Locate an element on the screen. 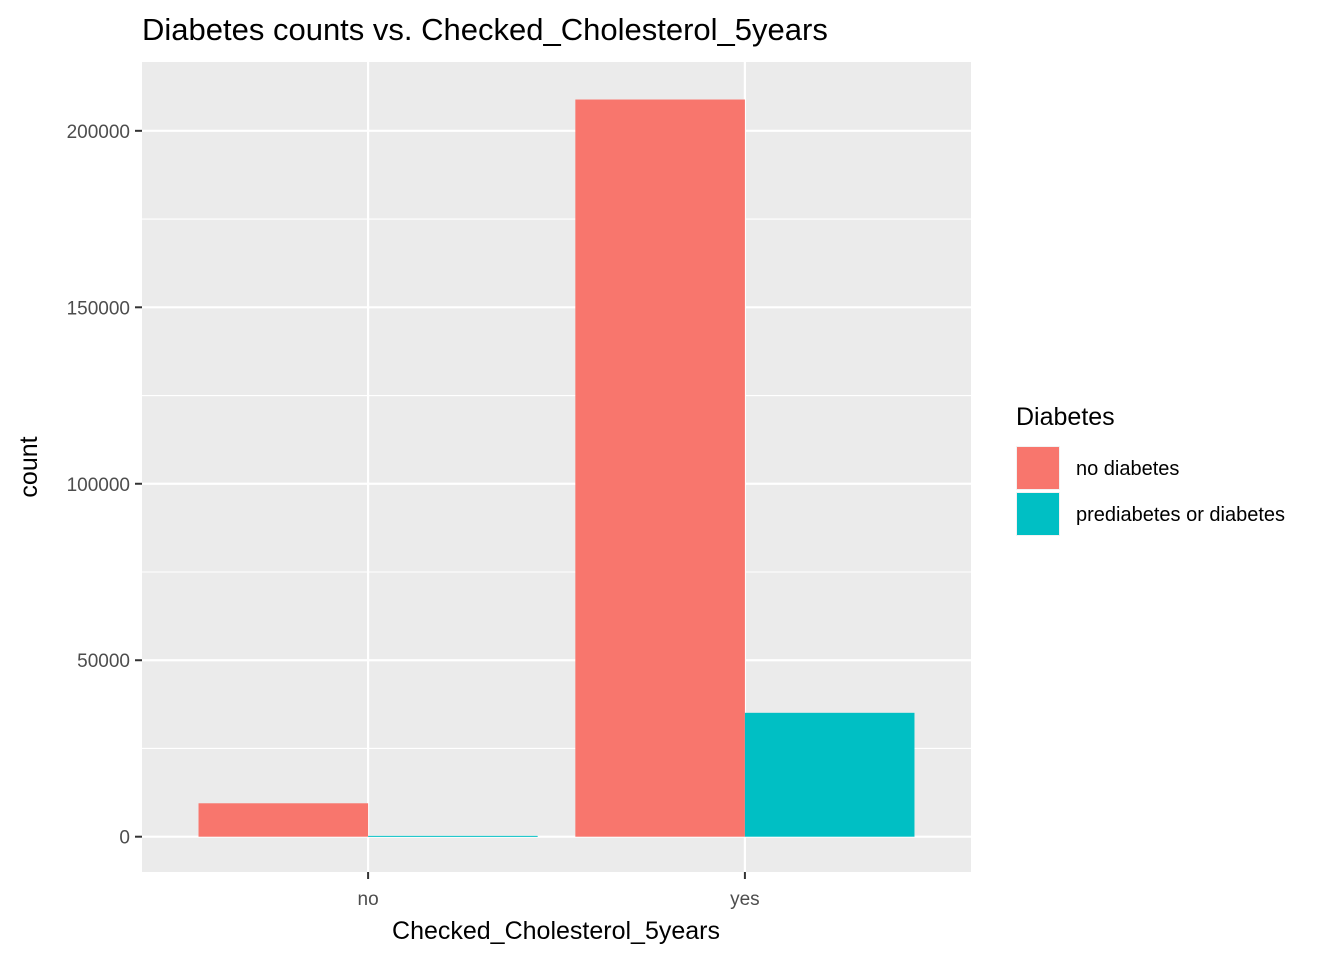 The width and height of the screenshot is (1344, 960). y-axis-title: count is located at coordinates (29, 466).